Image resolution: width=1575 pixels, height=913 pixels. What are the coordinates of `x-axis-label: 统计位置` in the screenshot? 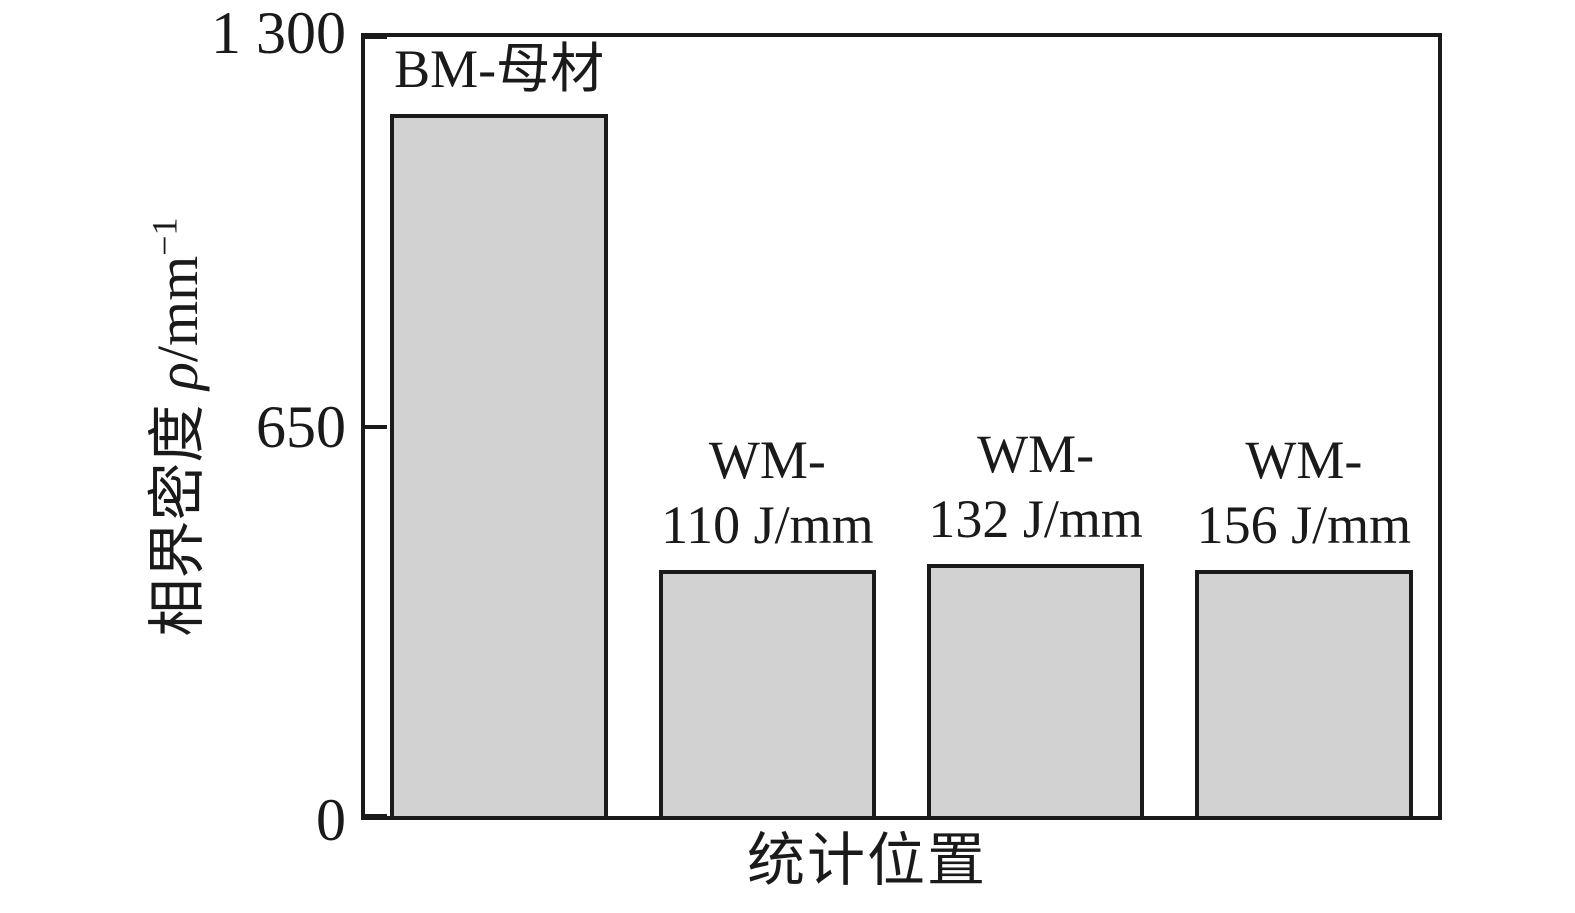 It's located at (867, 860).